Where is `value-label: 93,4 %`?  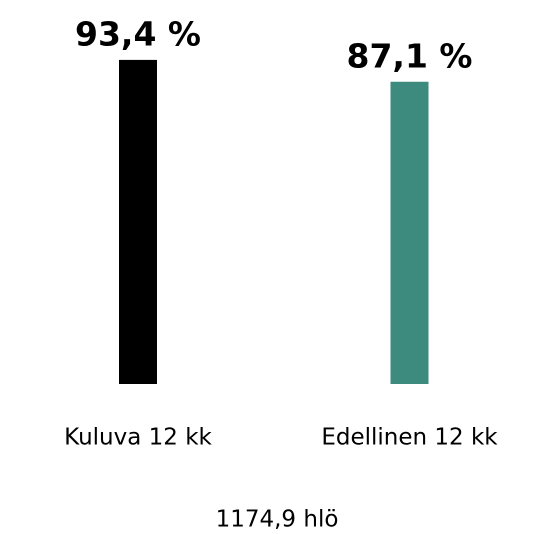
value-label: 93,4 % is located at coordinates (138, 33).